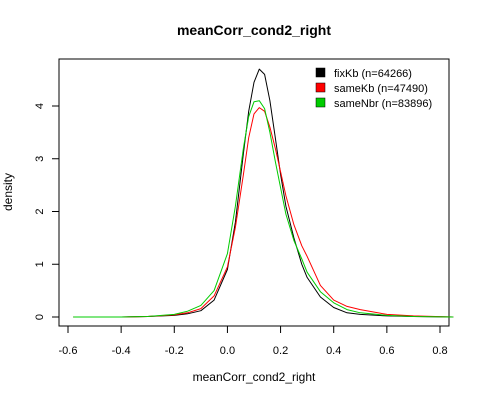 The width and height of the screenshot is (480, 400). I want to click on y-tick-label: 2, so click(40, 211).